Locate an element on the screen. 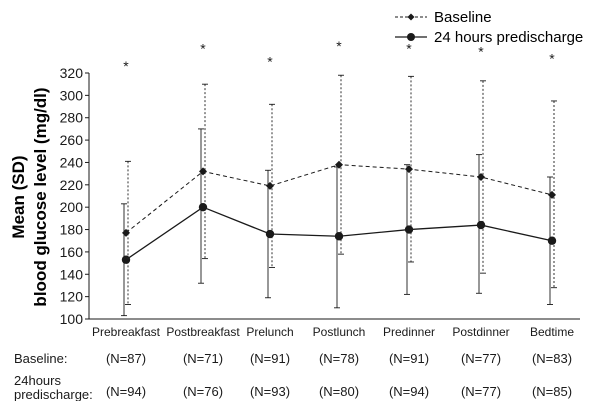 The width and height of the screenshot is (595, 401). x-tick-label: Predinner is located at coordinates (409, 332).